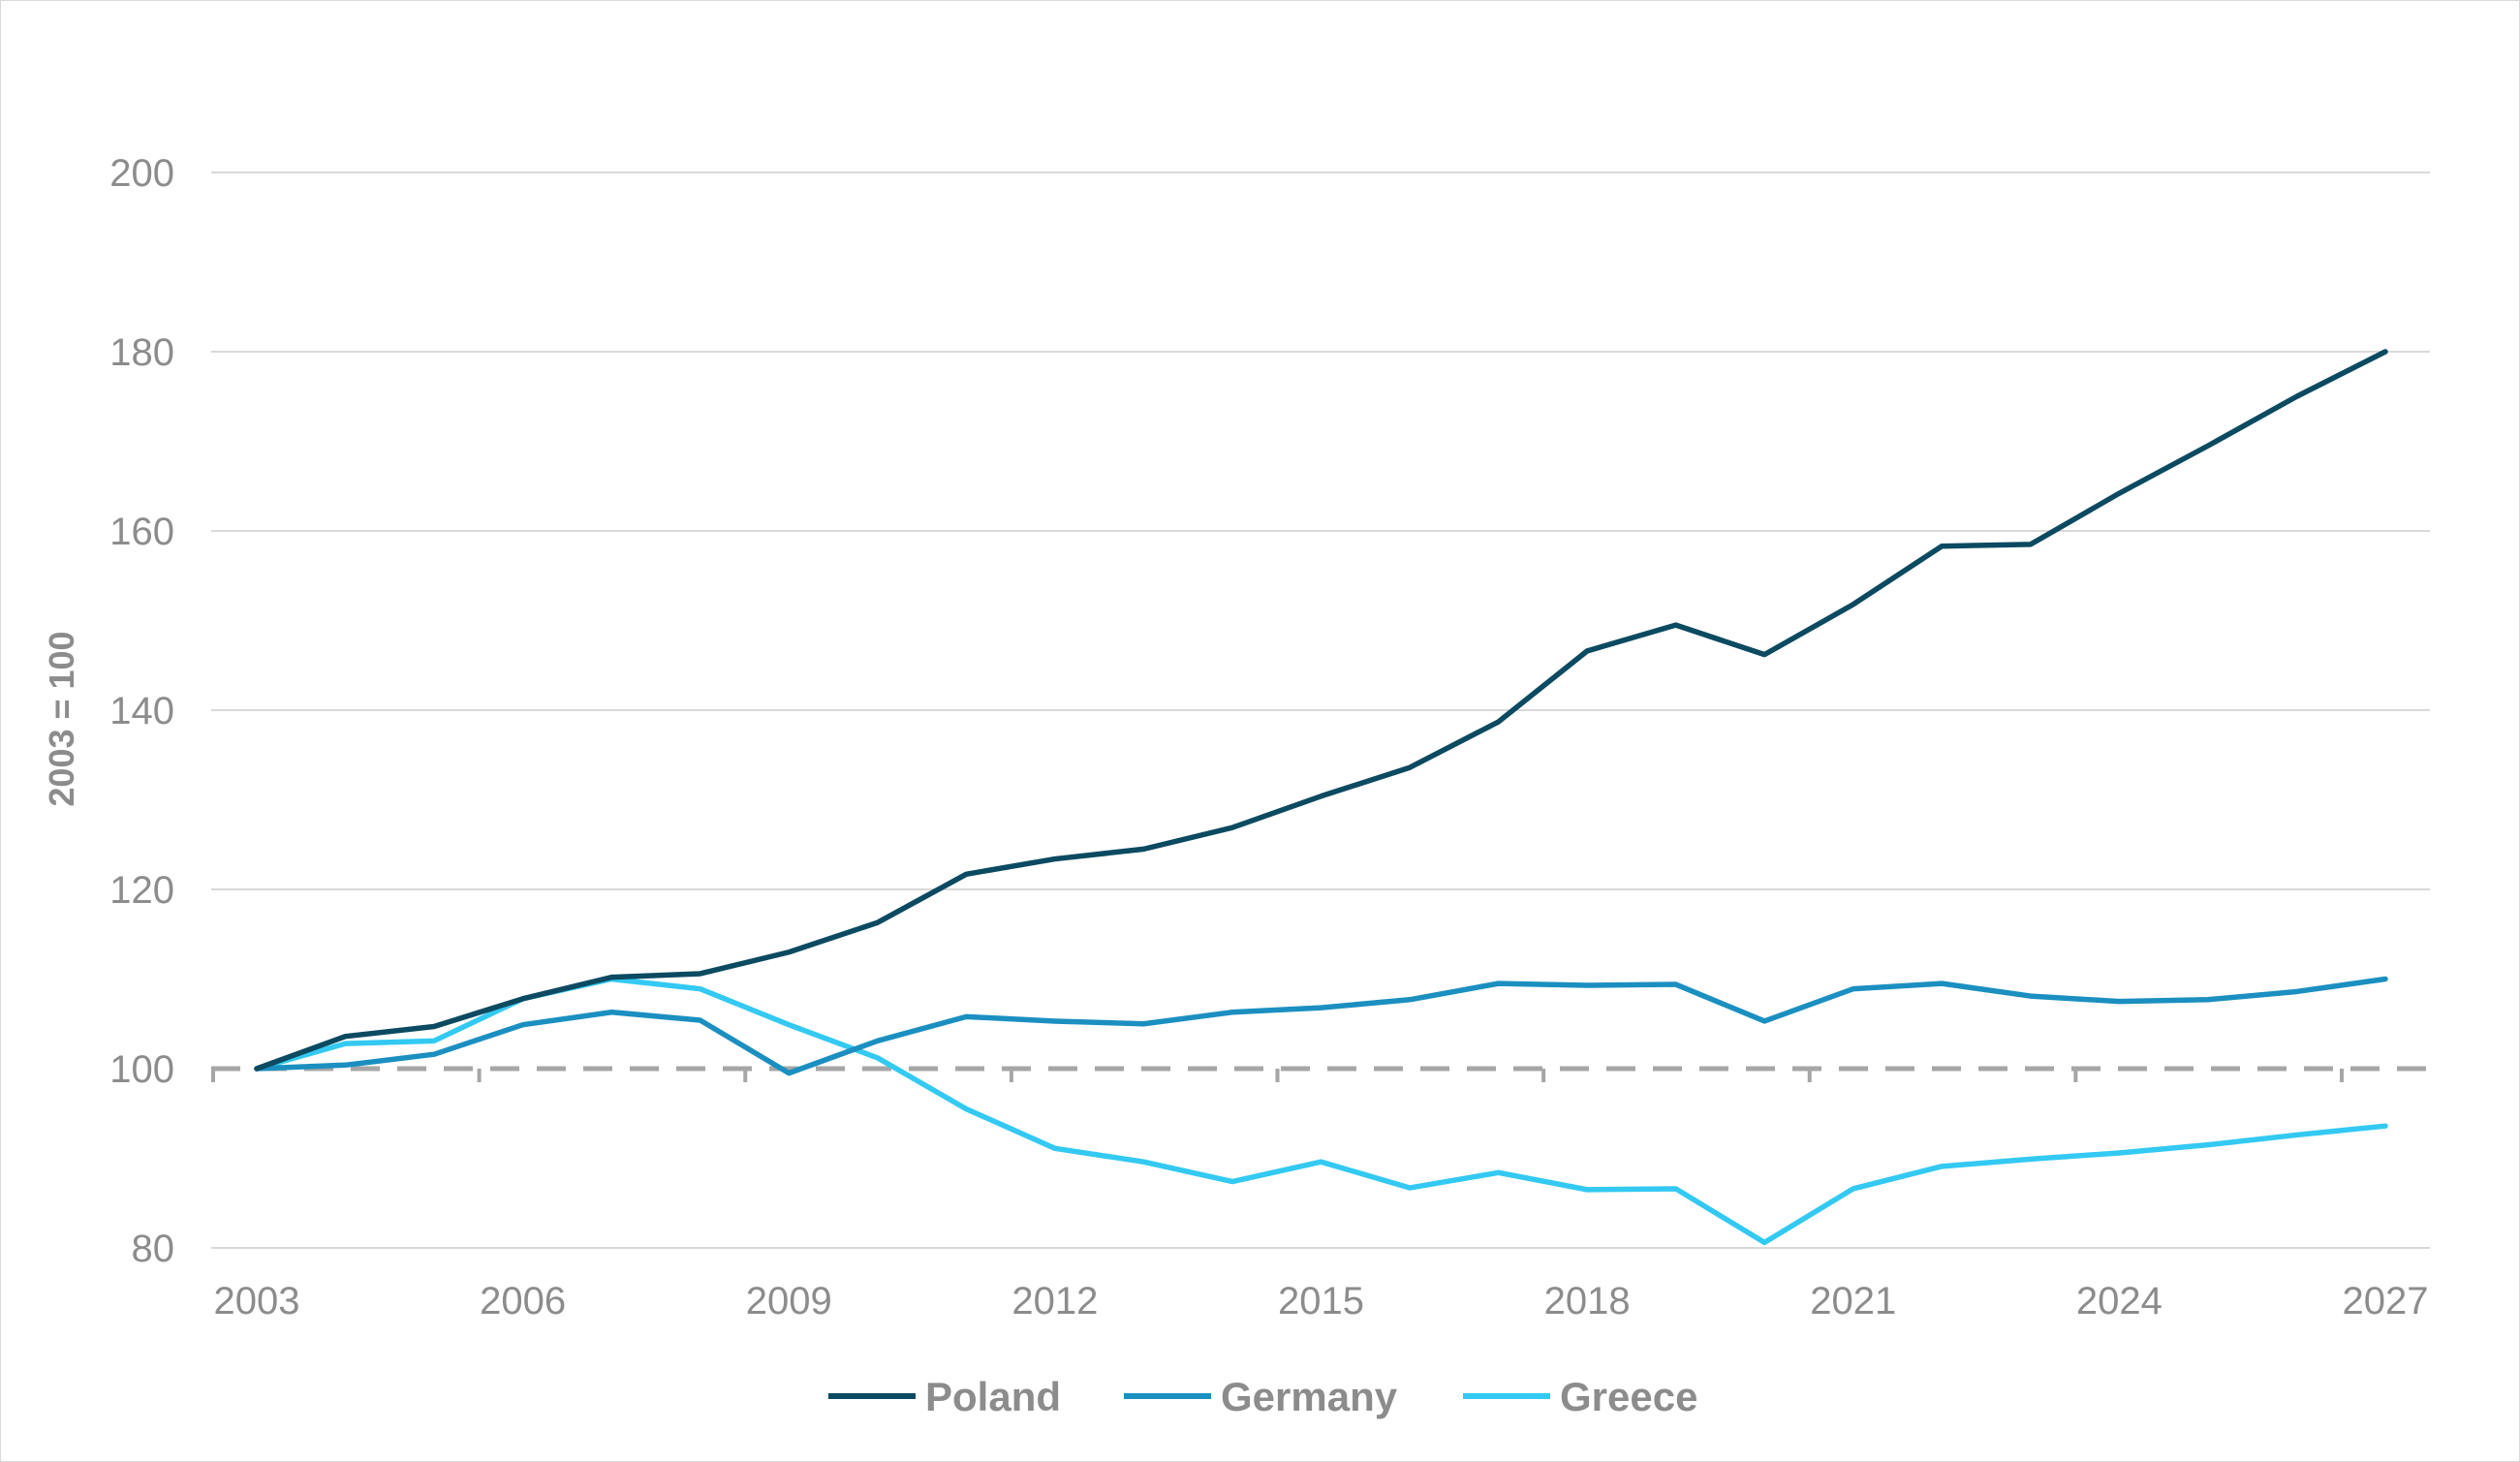 The height and width of the screenshot is (1462, 2520). Describe the element at coordinates (523, 1301) in the screenshot. I see `x-tick-label: 2006` at that location.